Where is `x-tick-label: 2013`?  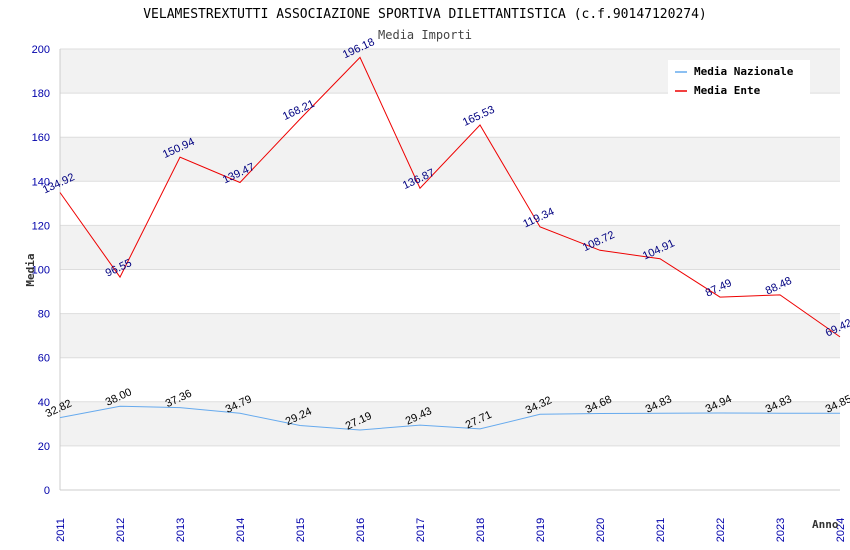
x-tick-label: 2013 is located at coordinates (181, 530).